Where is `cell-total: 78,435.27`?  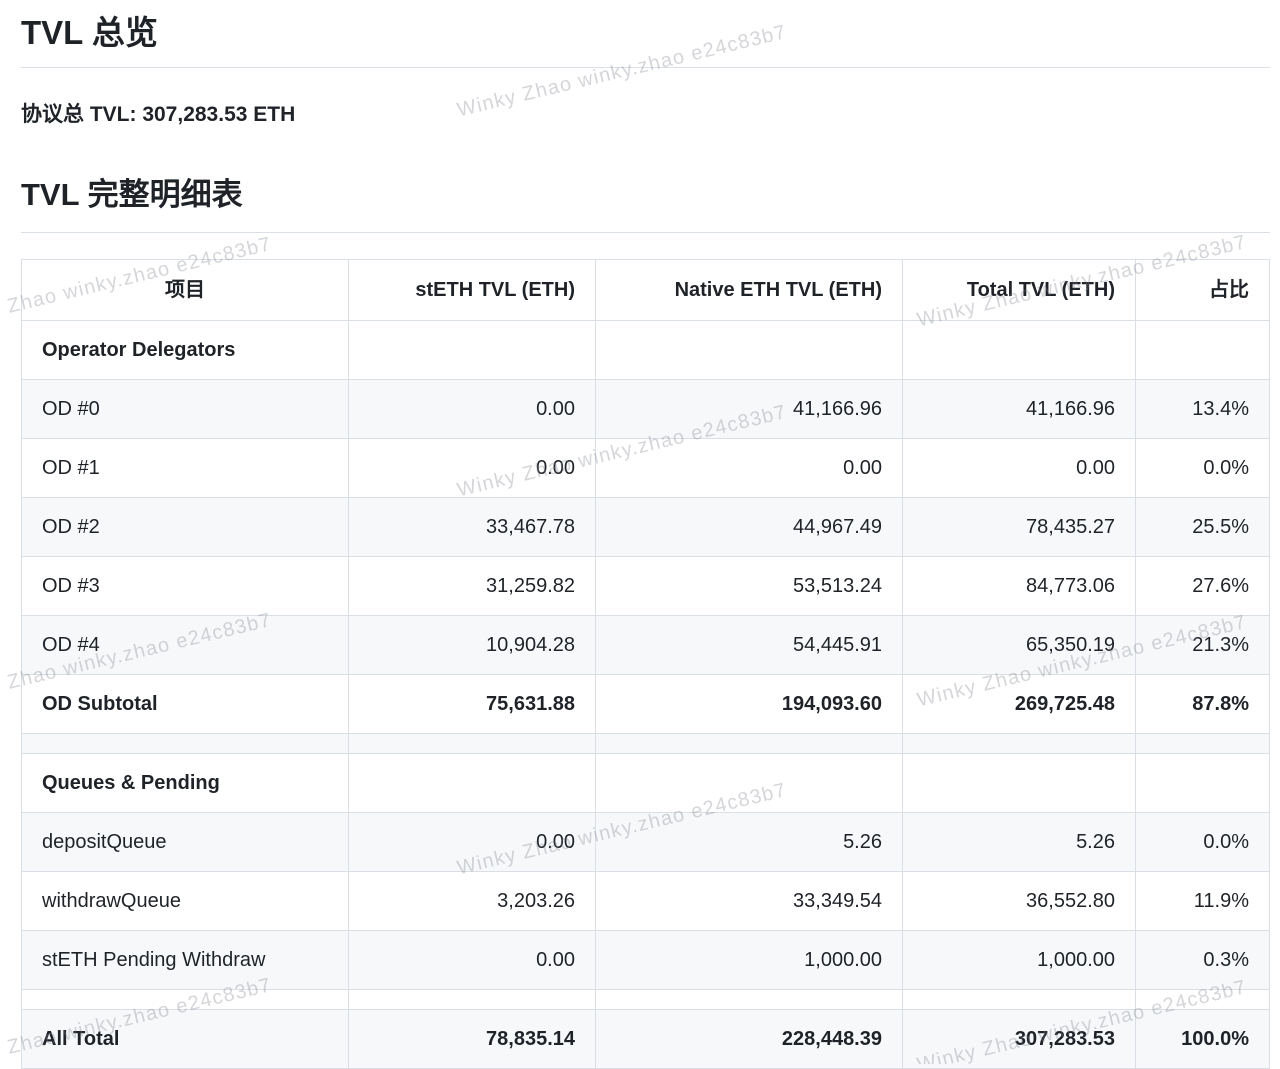
cell-total: 78,435.27 is located at coordinates (1019, 527).